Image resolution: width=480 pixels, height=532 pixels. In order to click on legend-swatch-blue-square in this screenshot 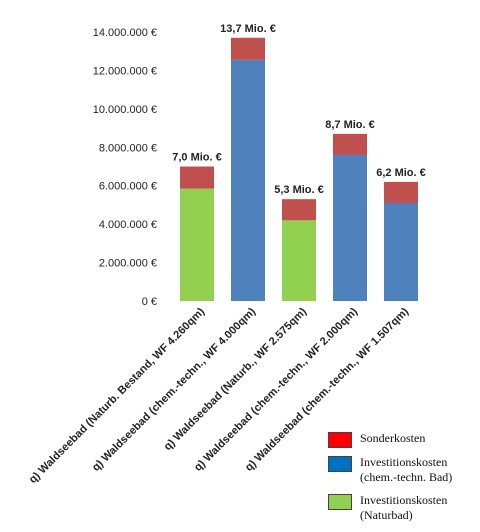, I will do `click(340, 464)`.